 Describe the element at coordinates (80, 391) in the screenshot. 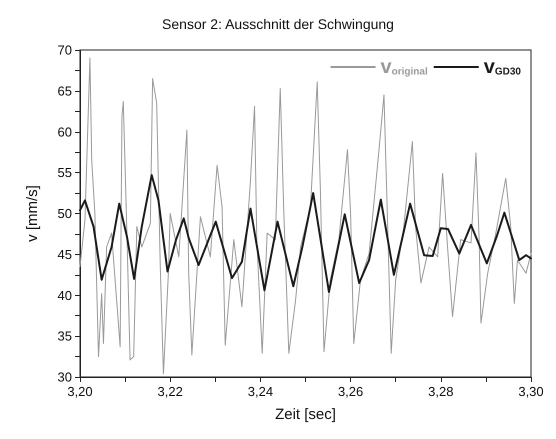

I see `x-tick-label: 3,20` at that location.